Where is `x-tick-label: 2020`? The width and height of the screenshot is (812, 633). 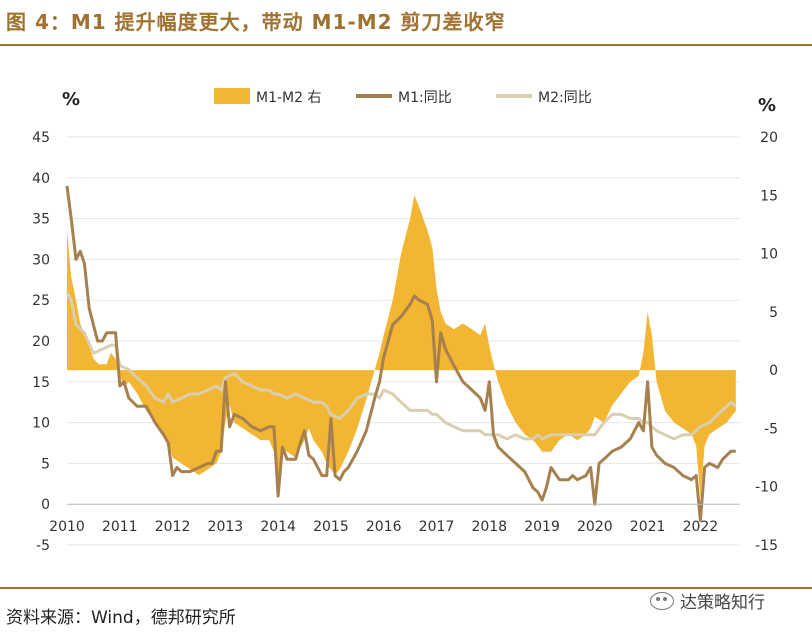
x-tick-label: 2020 is located at coordinates (595, 527).